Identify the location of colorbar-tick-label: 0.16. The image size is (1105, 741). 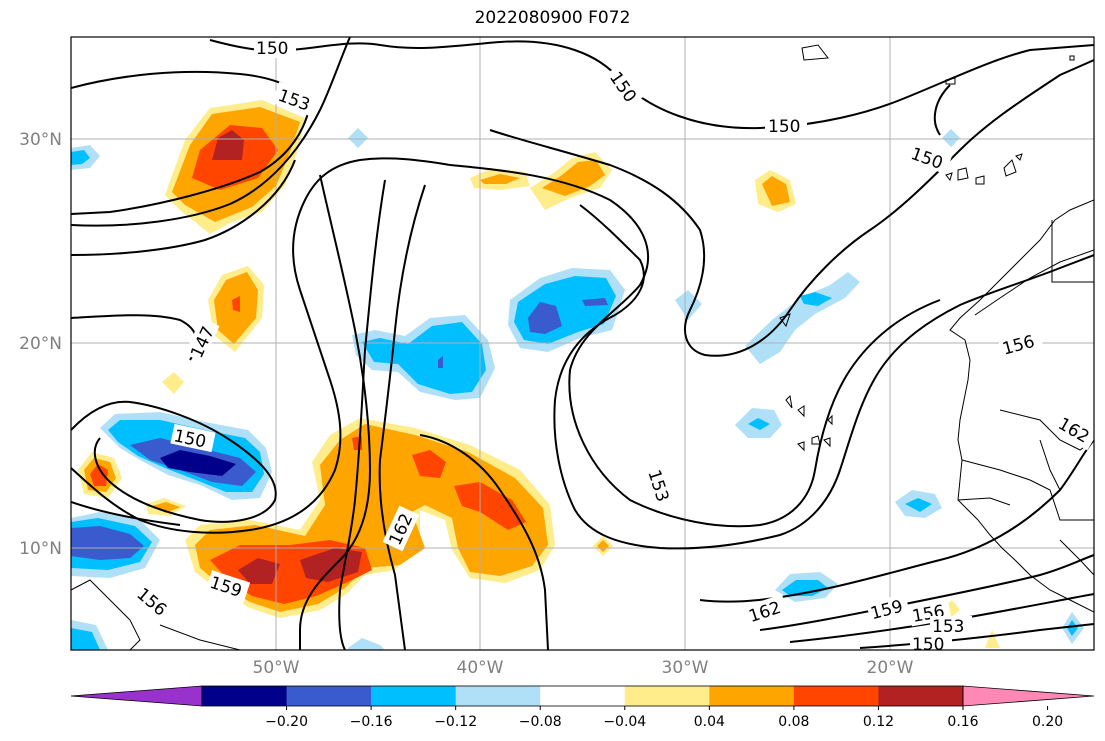
(962, 722).